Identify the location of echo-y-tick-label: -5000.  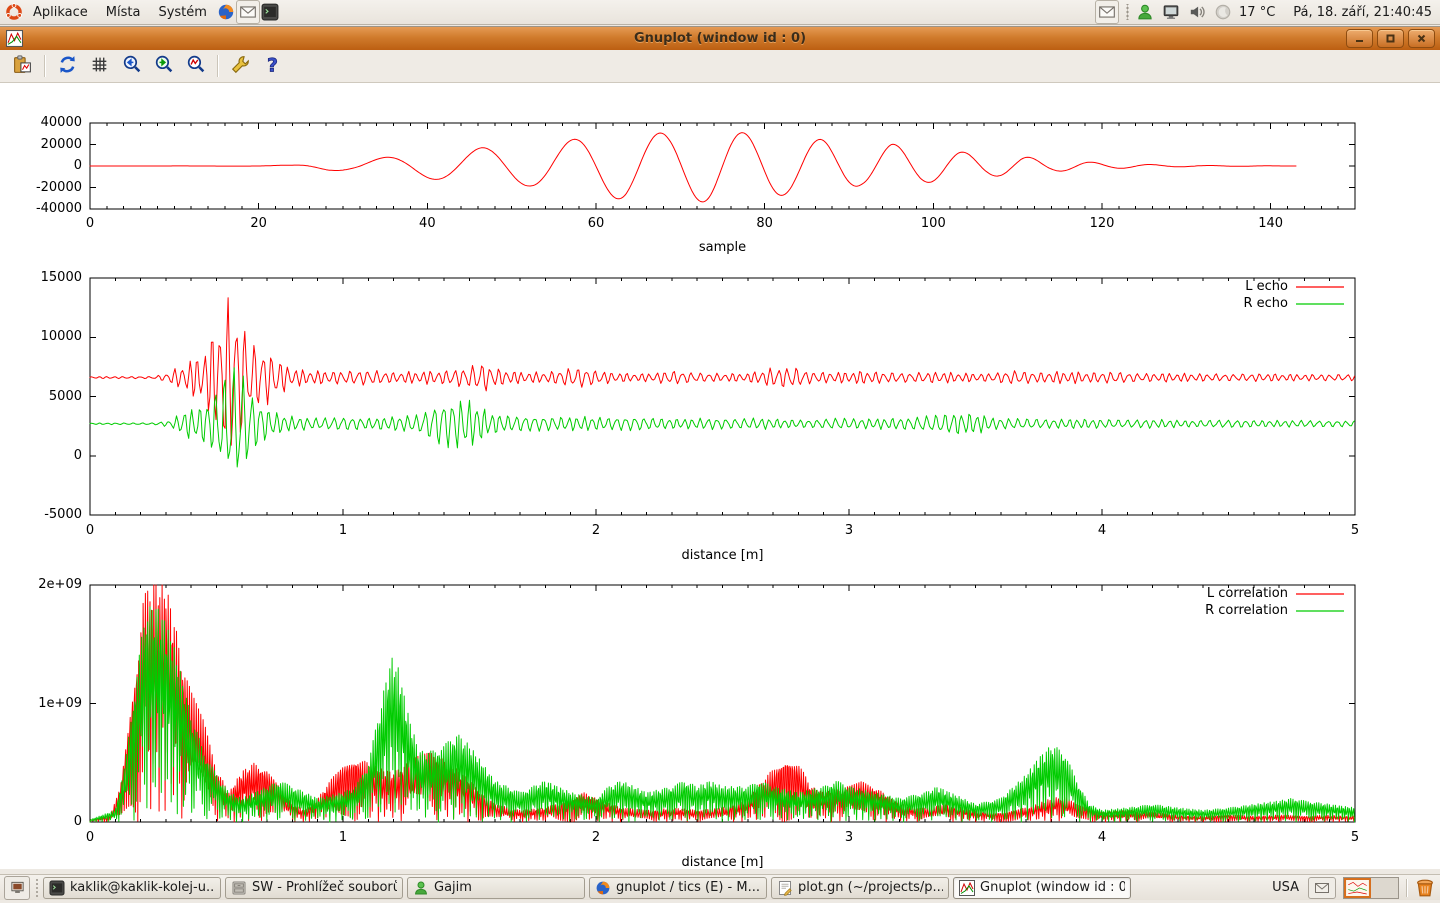
(63, 514).